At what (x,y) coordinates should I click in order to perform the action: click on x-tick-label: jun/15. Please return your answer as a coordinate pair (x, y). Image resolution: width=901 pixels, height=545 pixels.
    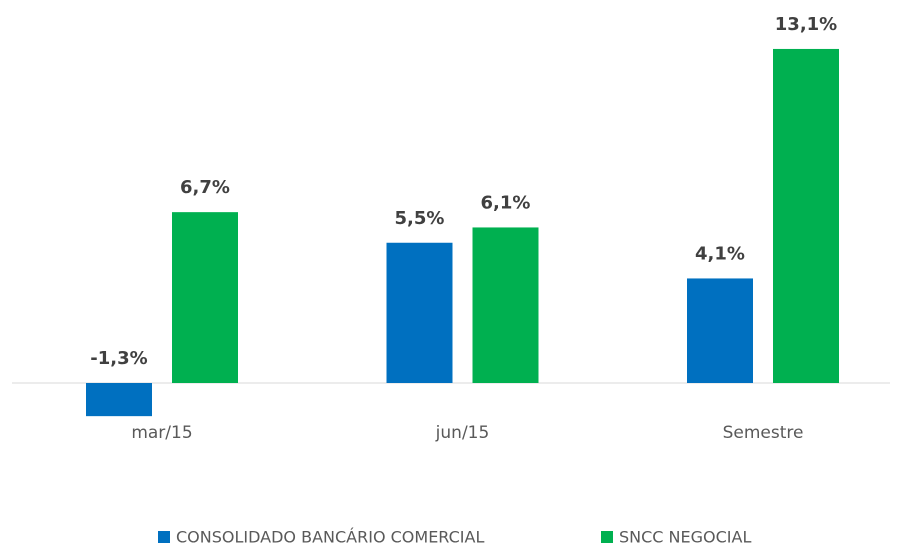
    Looking at the image, I should click on (462, 433).